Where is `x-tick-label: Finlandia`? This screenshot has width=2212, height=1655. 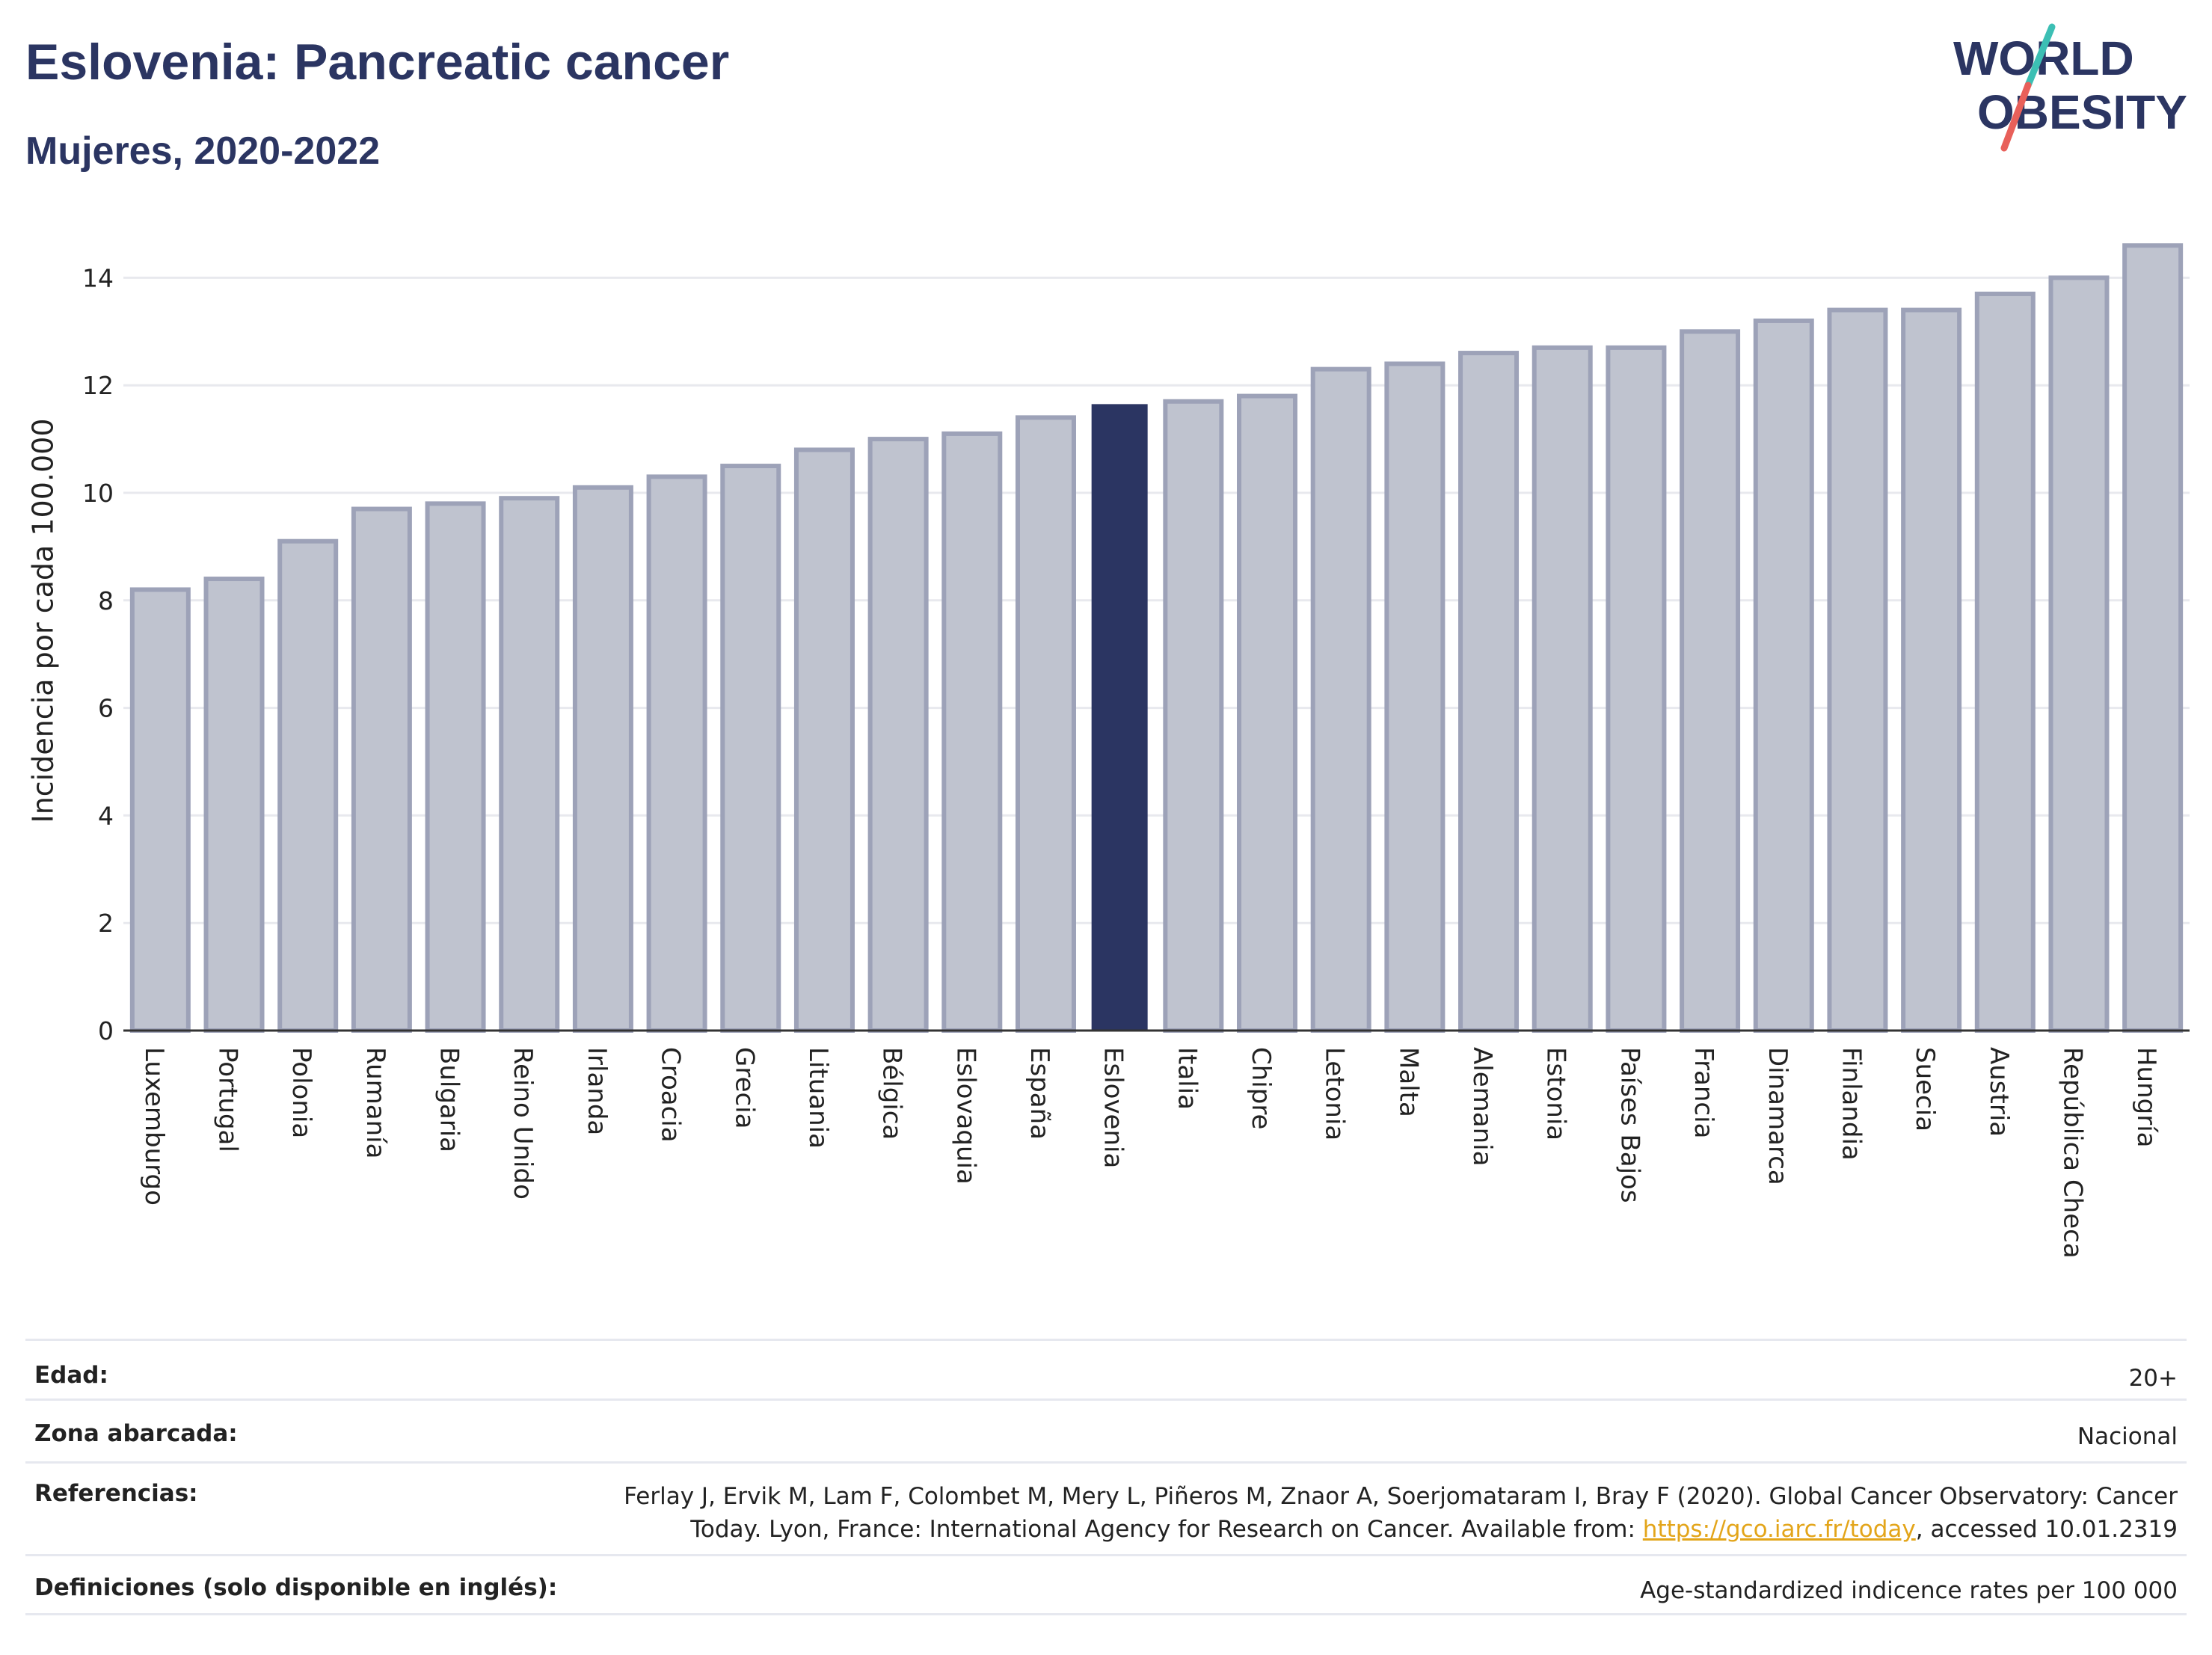 x-tick-label: Finlandia is located at coordinates (1851, 1104).